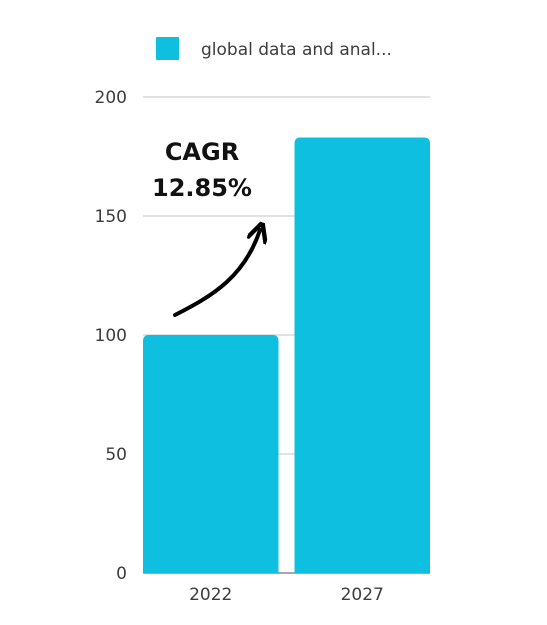 The image size is (547, 625). What do you see at coordinates (286, 595) in the screenshot?
I see `x-axis: 2022 2027` at bounding box center [286, 595].